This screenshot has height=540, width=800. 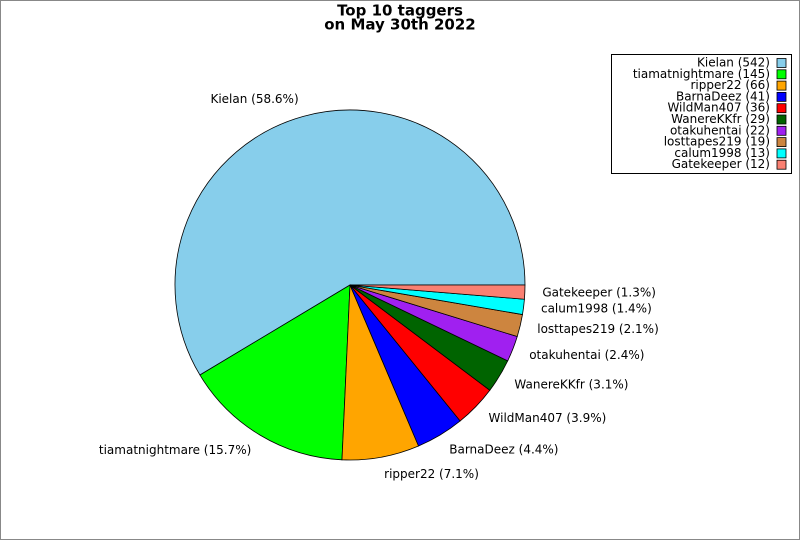 I want to click on legend-label: WildMan407 (36), so click(x=718, y=108).